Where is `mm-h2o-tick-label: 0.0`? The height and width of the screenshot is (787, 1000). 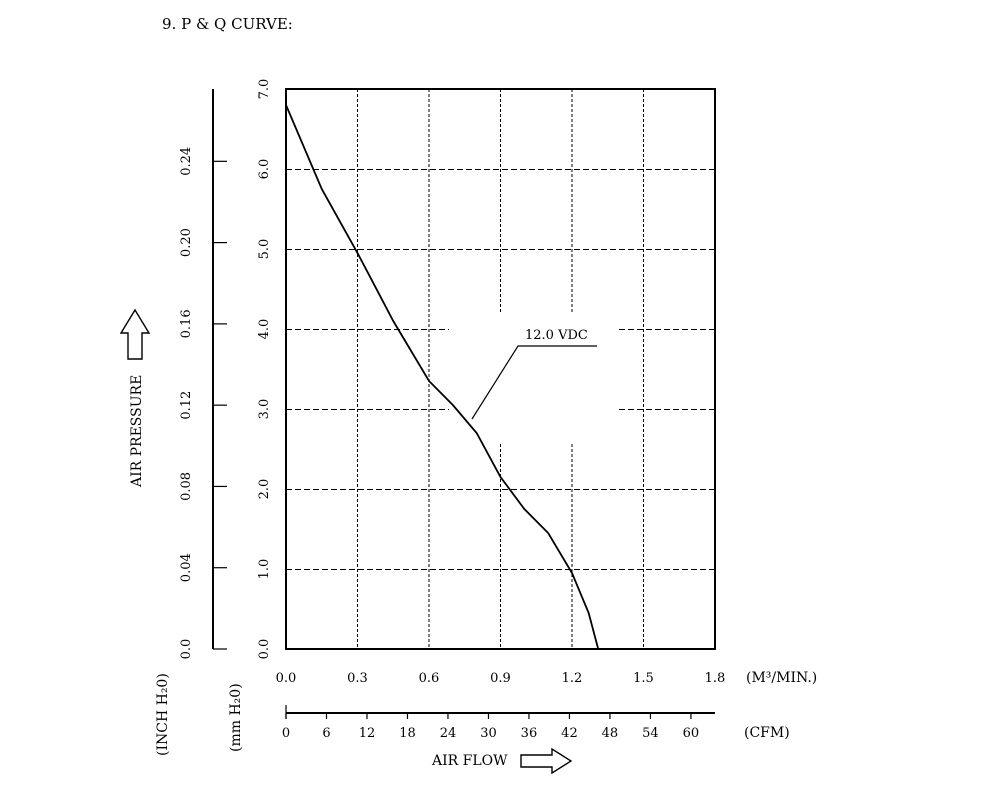
mm-h2o-tick-label: 0.0 is located at coordinates (264, 649).